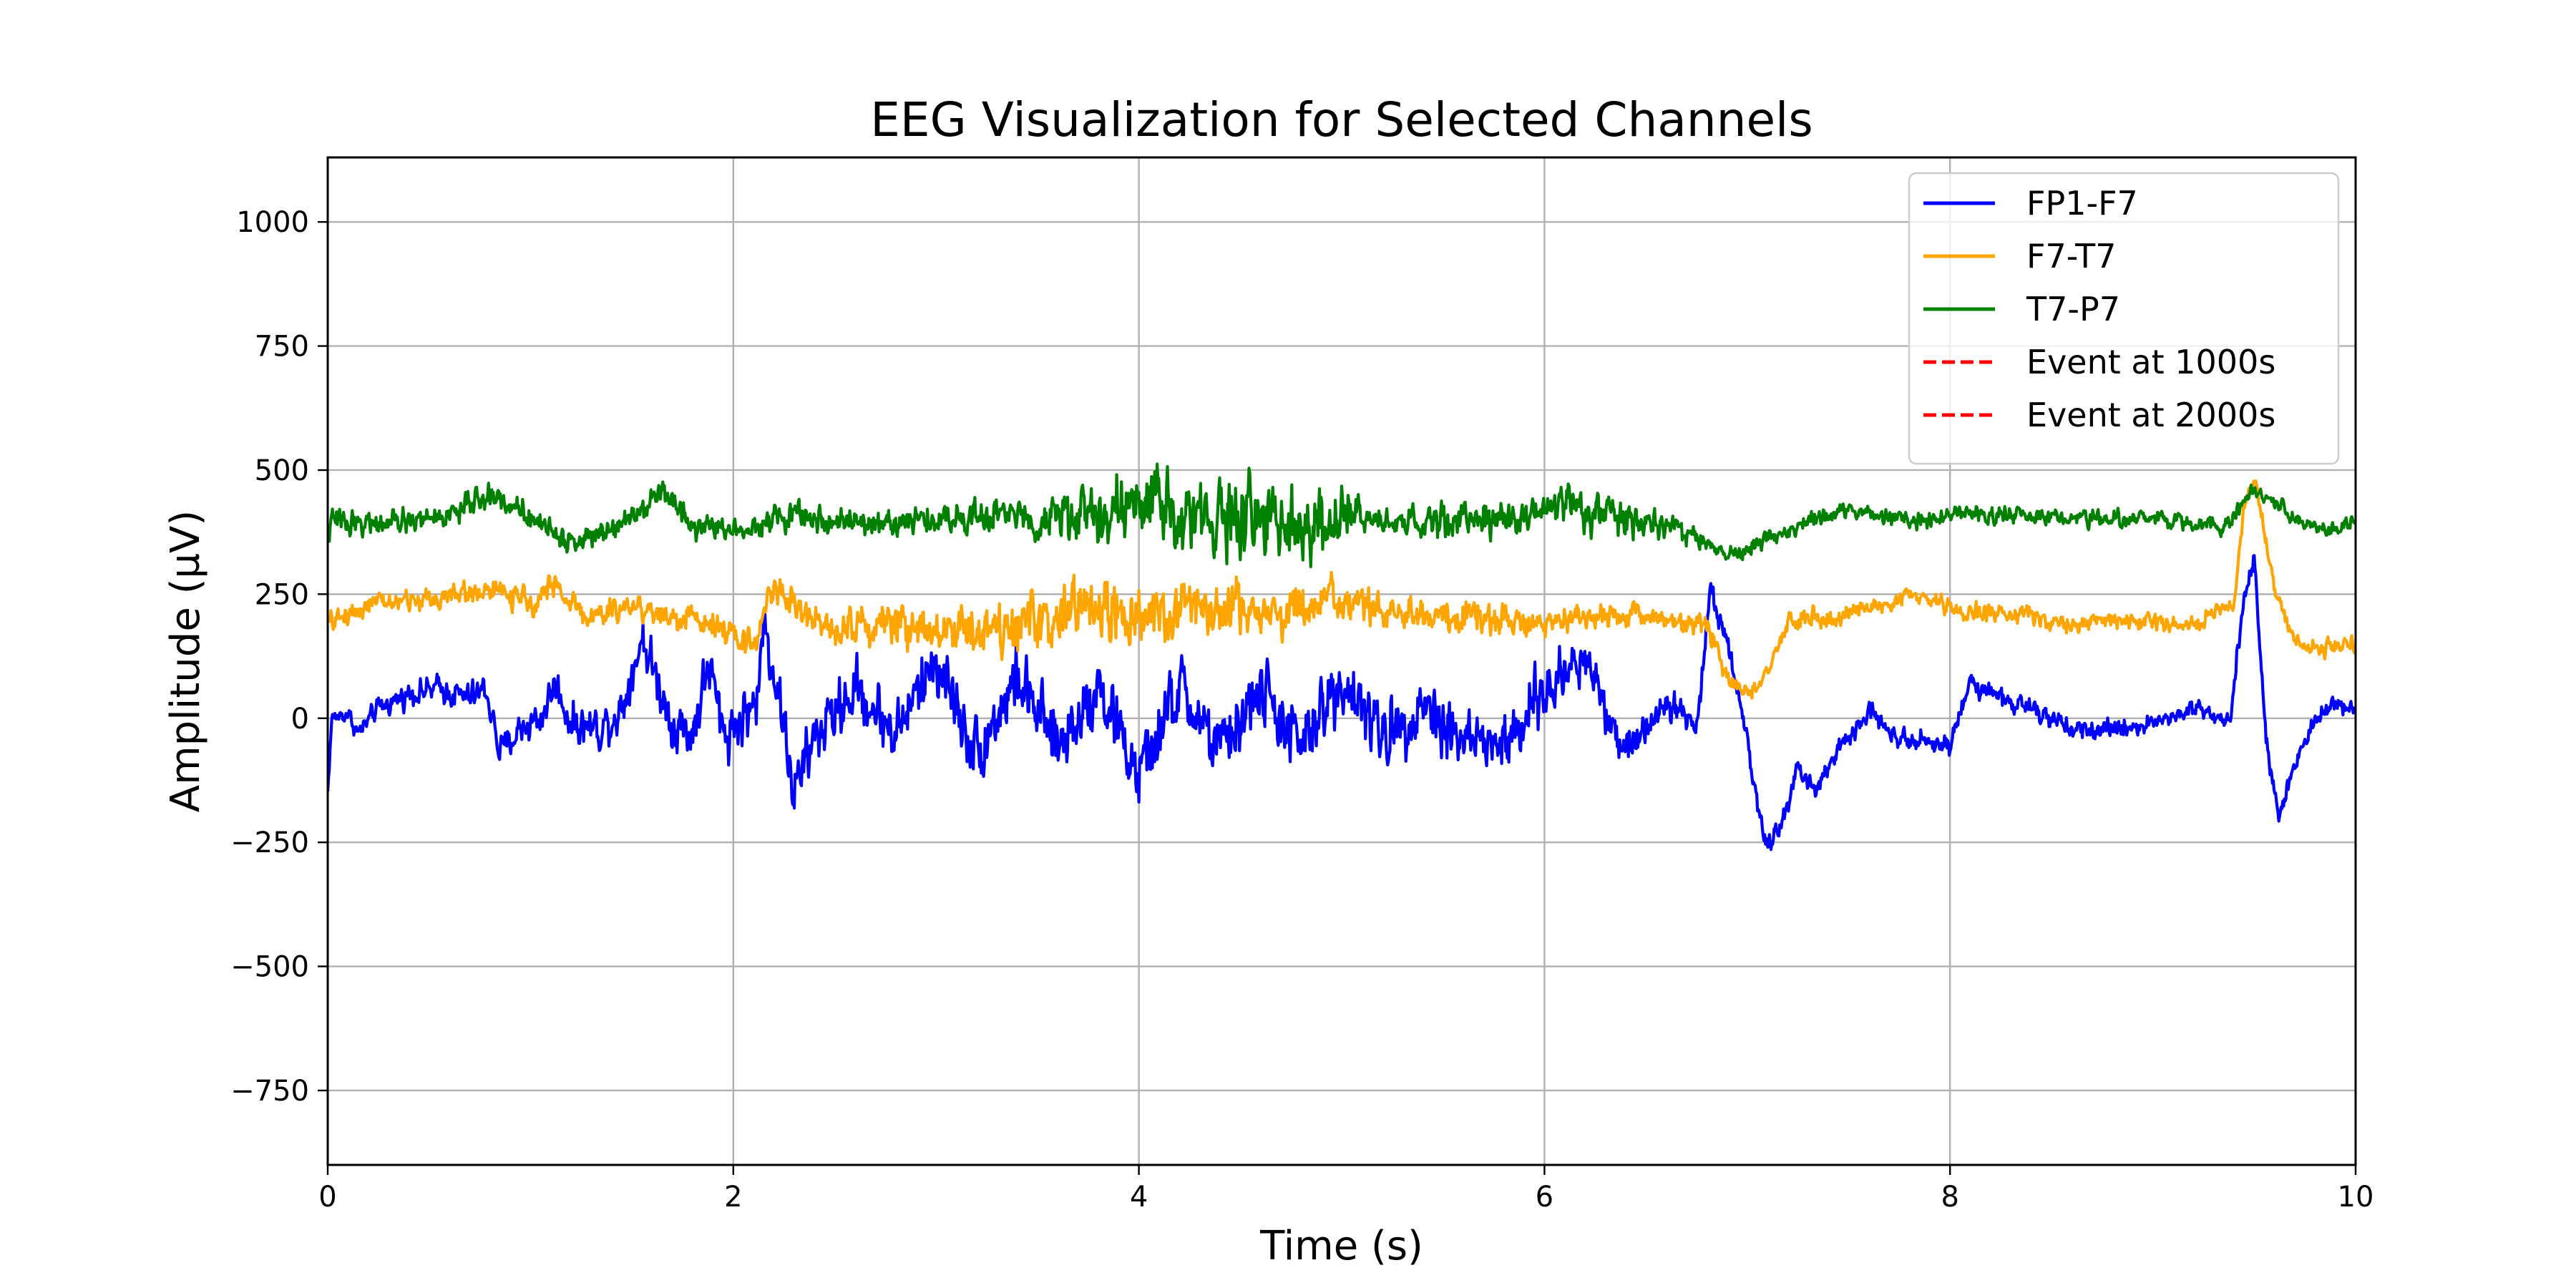  What do you see at coordinates (185, 661) in the screenshot?
I see `y-axis-label: Amplitude (µV)` at bounding box center [185, 661].